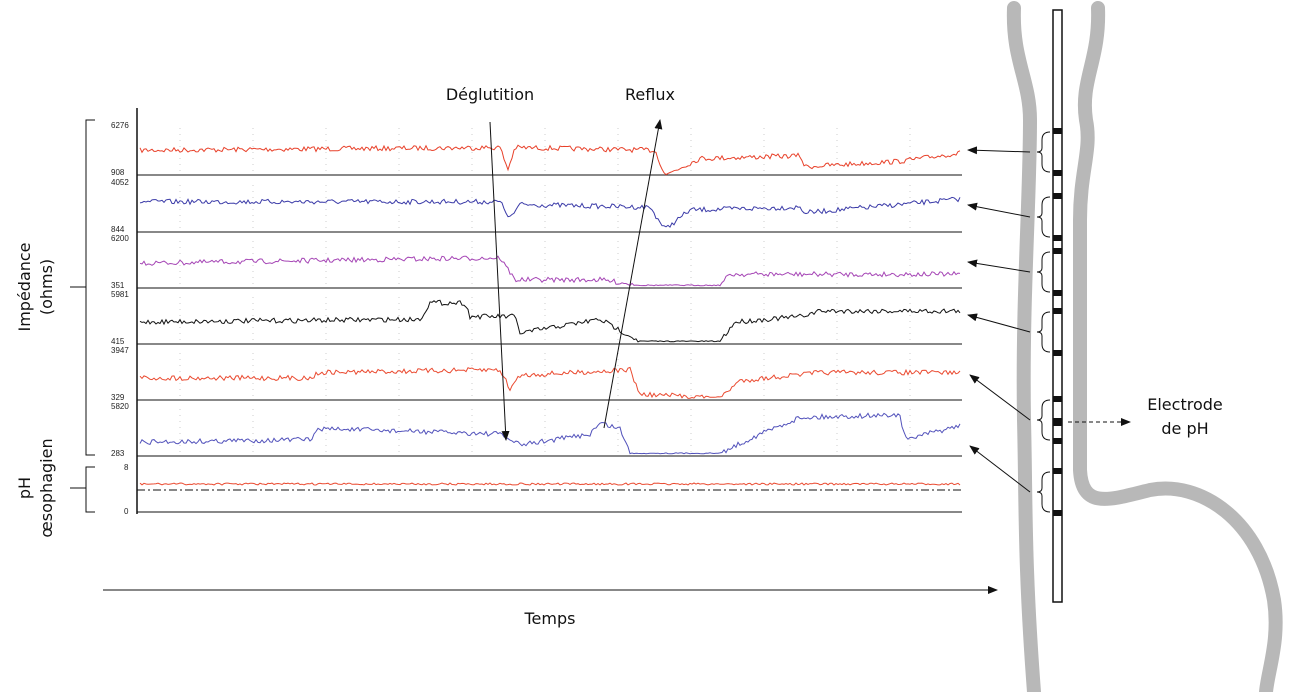 This screenshot has height=692, width=1295. I want to click on time-label: Temps, so click(550, 618).